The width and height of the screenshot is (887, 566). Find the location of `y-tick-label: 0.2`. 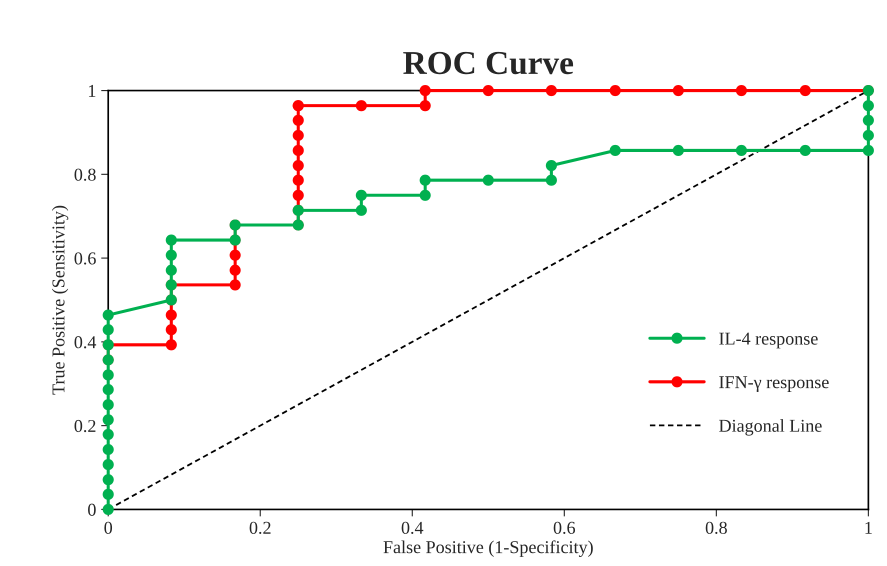

y-tick-label: 0.2 is located at coordinates (85, 426).